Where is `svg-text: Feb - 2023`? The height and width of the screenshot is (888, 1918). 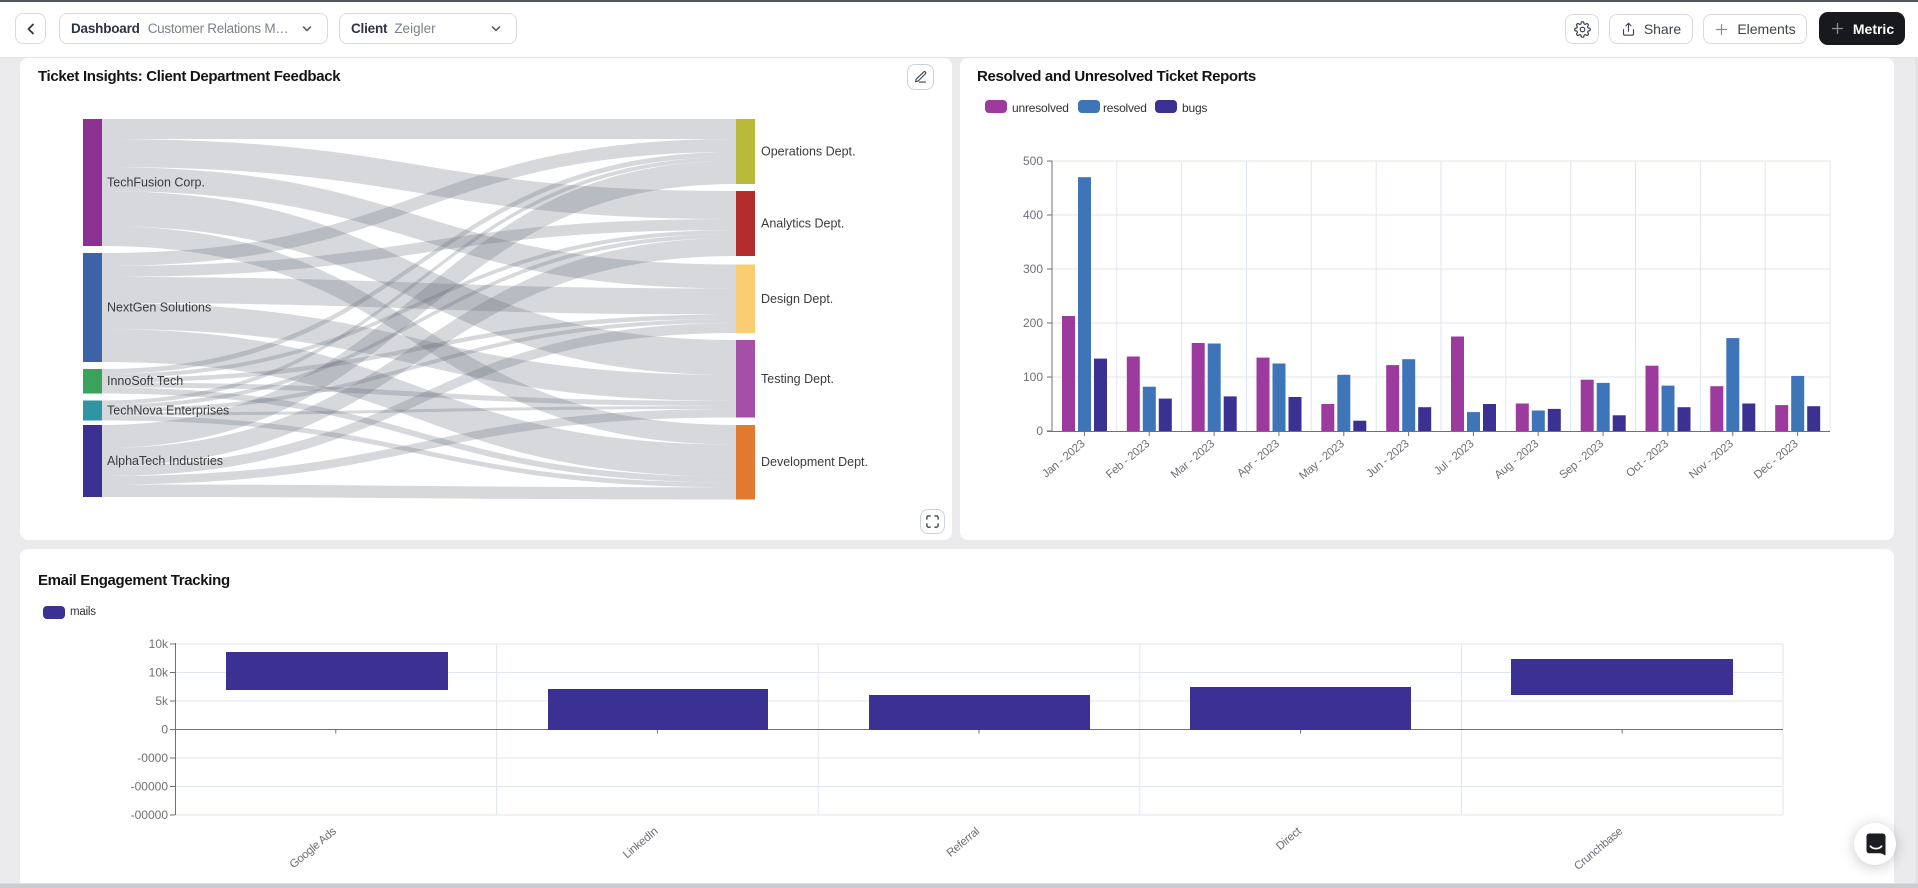 svg-text: Feb - 2023 is located at coordinates (1128, 459).